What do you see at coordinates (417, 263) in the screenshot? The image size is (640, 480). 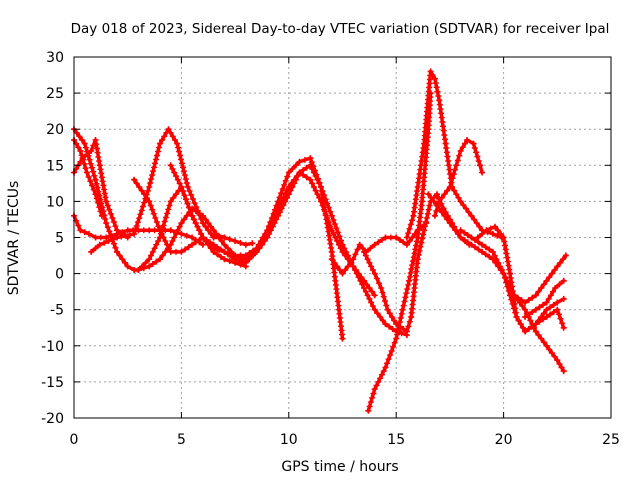 I see `series-sat-k` at bounding box center [417, 263].